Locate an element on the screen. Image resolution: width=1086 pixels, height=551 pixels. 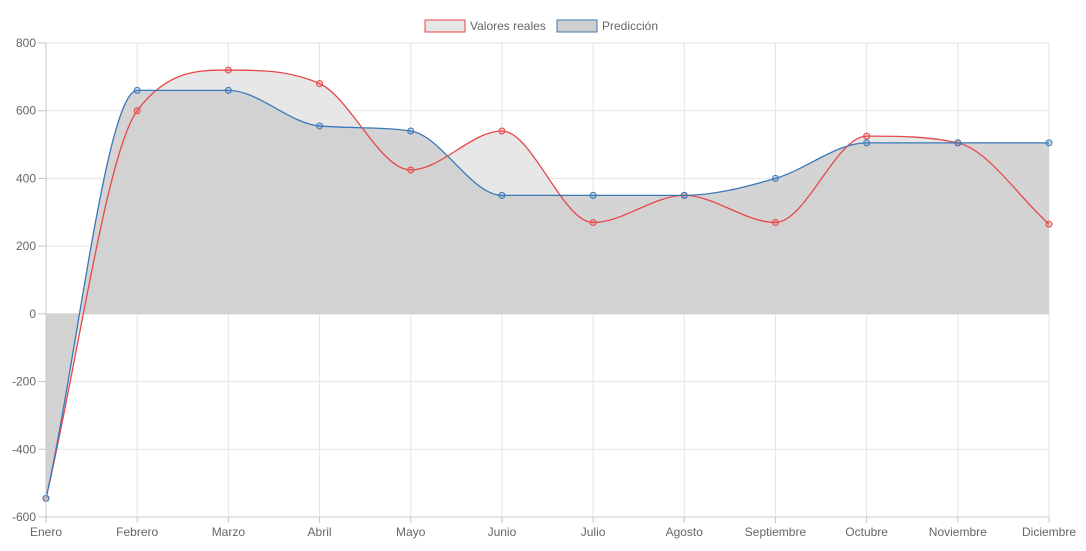
y-tick-label: 400 is located at coordinates (26, 178).